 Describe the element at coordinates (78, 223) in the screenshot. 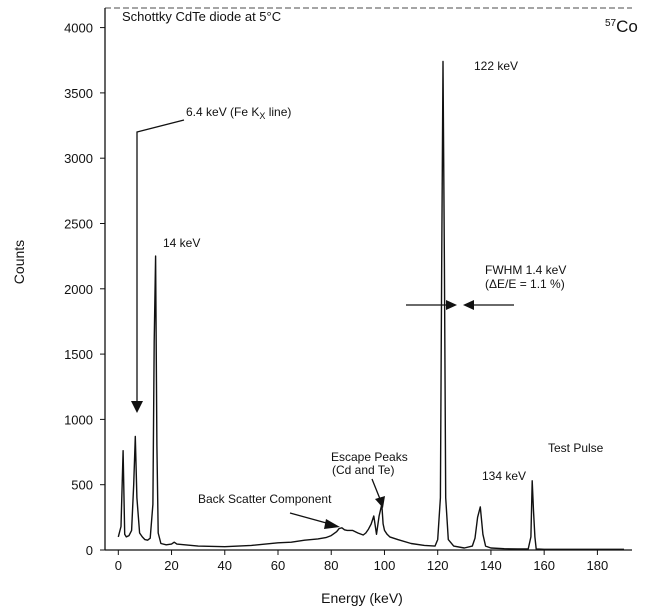

I see `y-tick-label: 2500` at that location.